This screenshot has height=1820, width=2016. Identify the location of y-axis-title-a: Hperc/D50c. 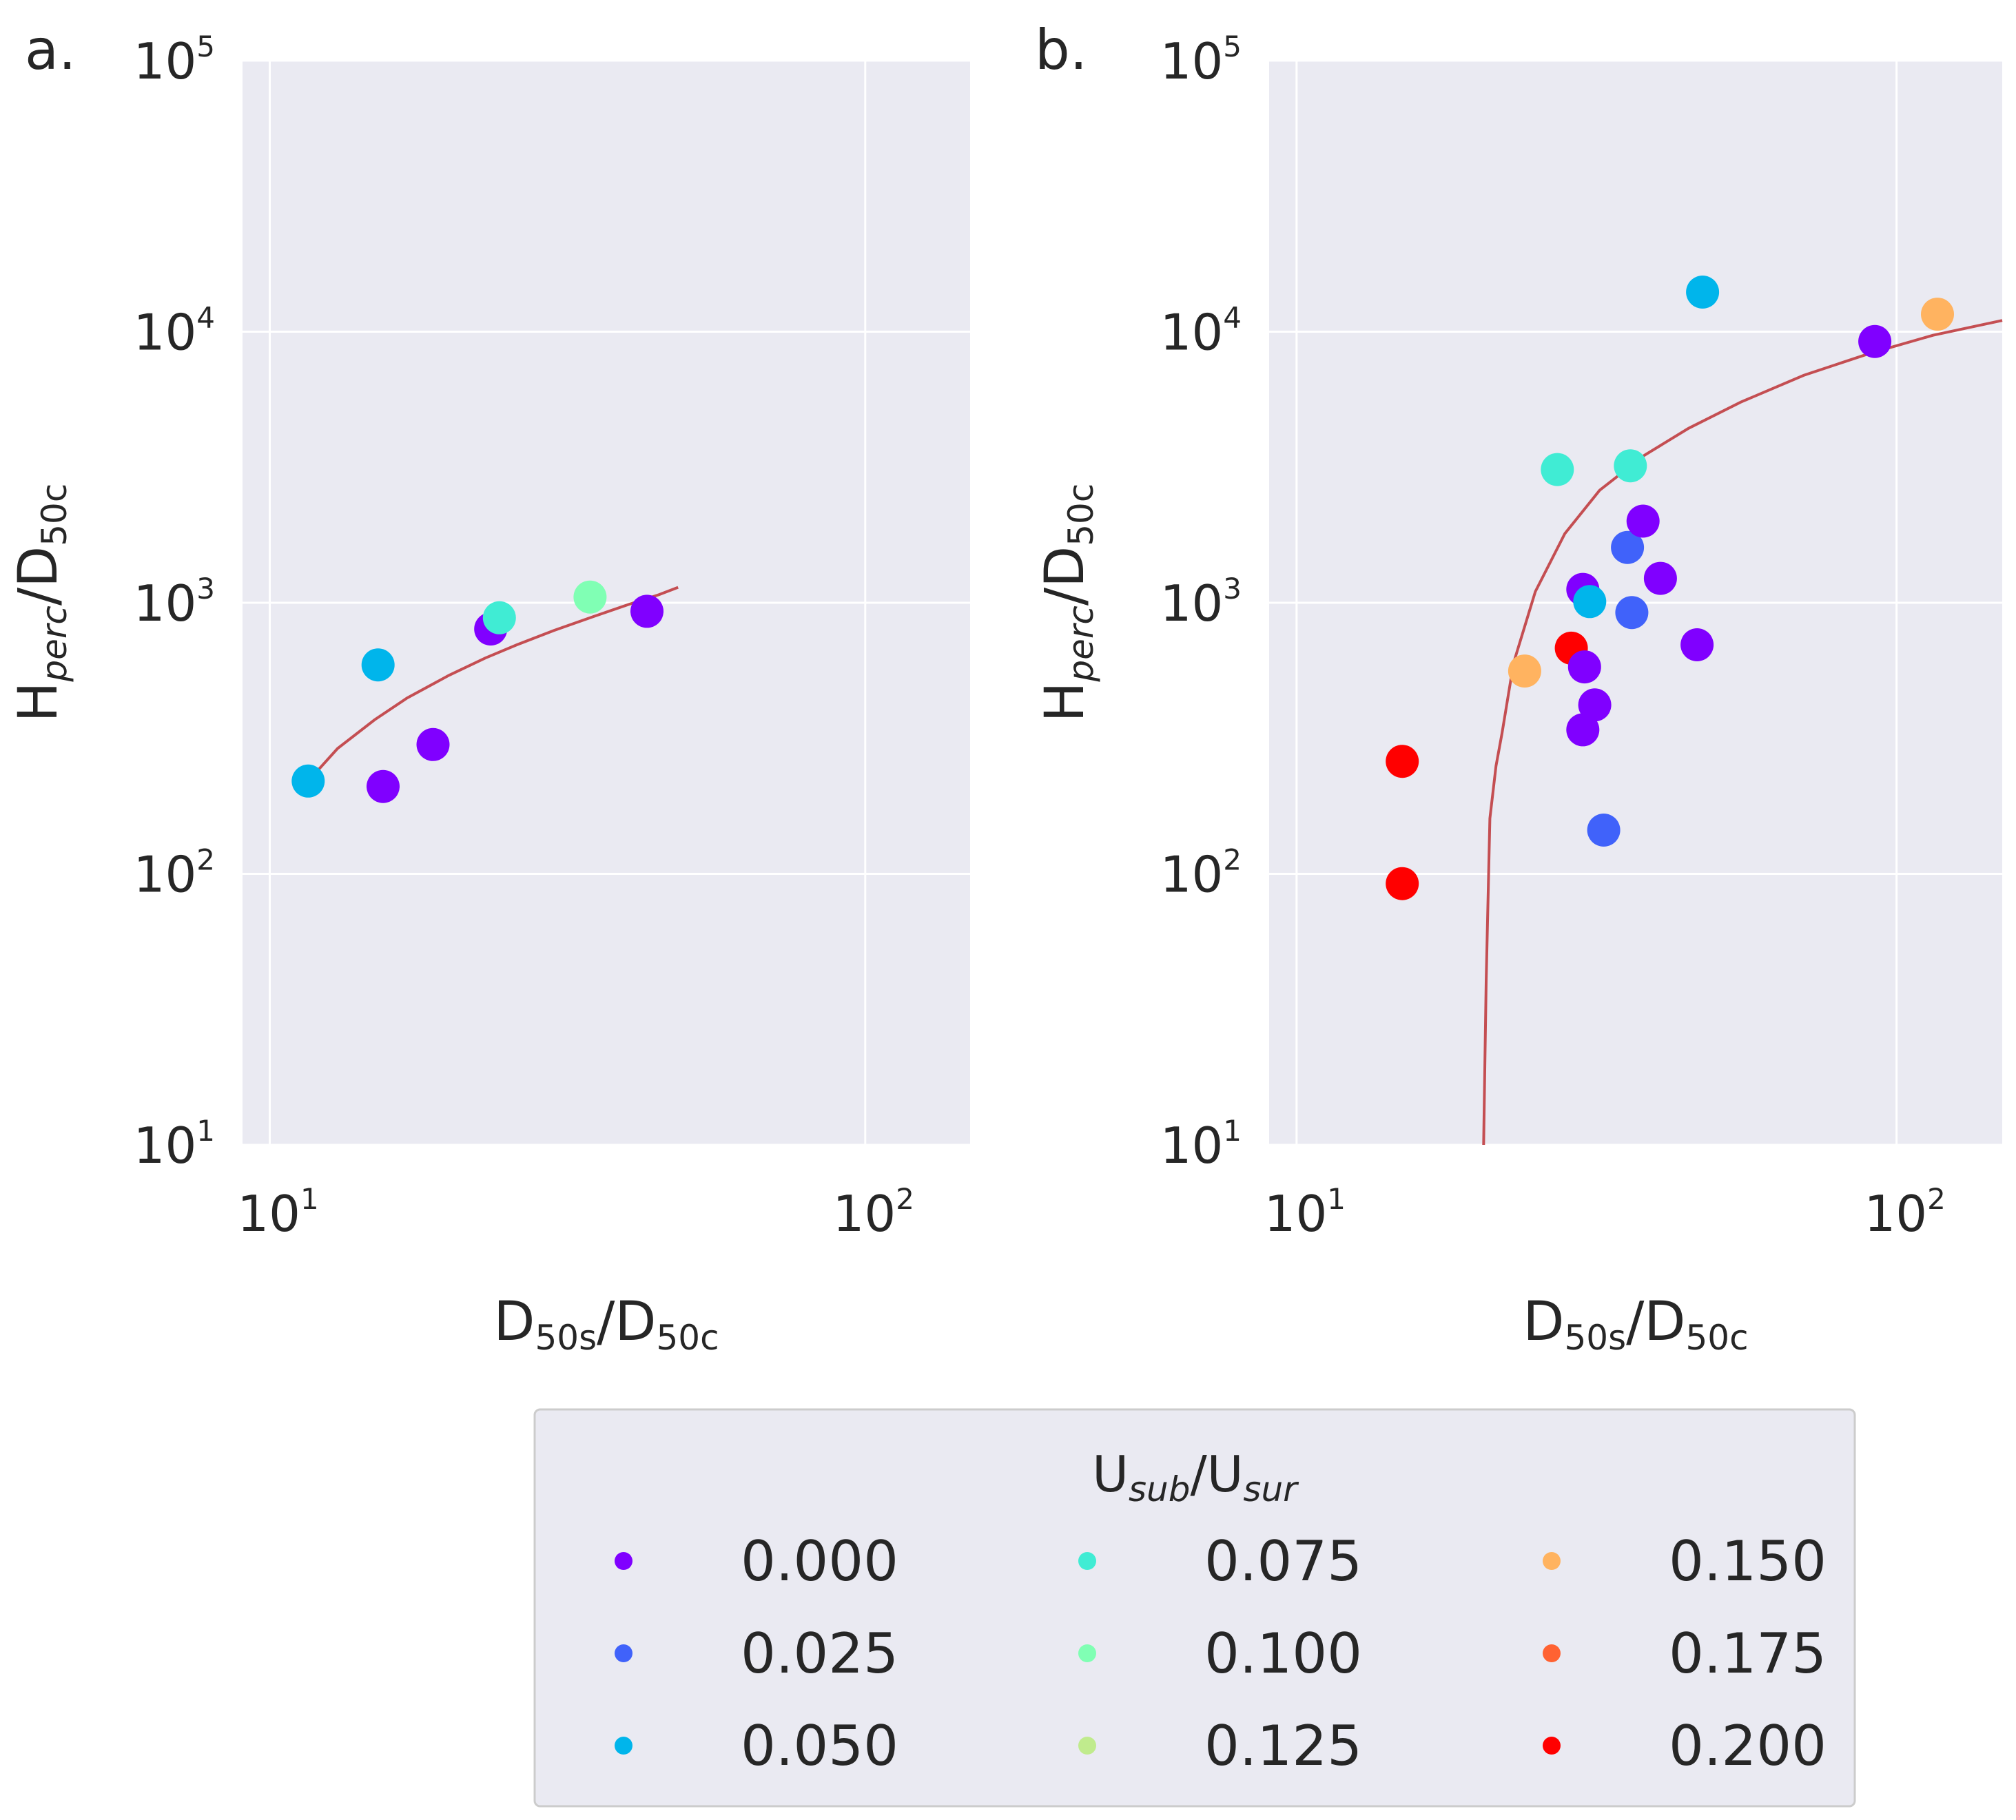
(41, 603).